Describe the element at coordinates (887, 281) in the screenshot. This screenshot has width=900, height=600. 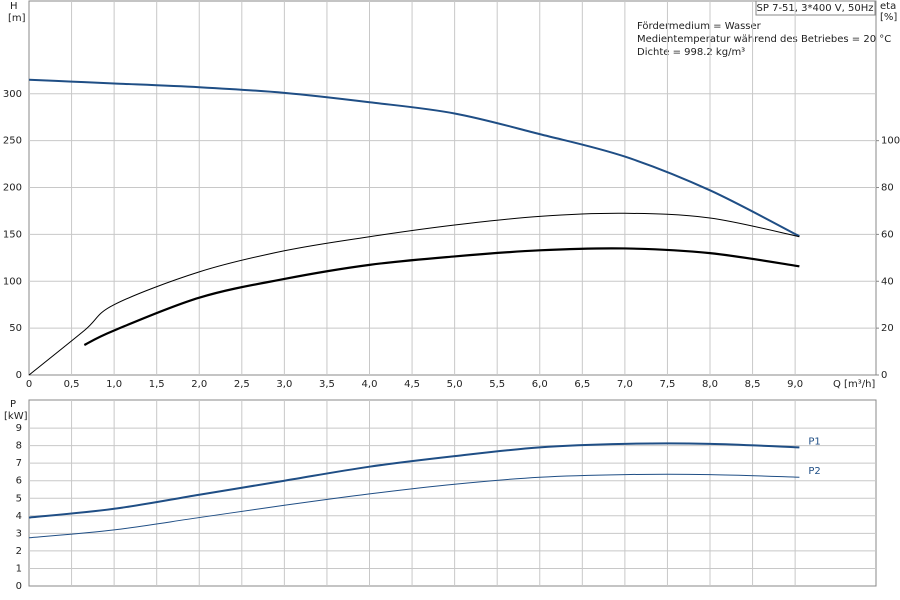
I see `y2-tick-label: 40` at that location.